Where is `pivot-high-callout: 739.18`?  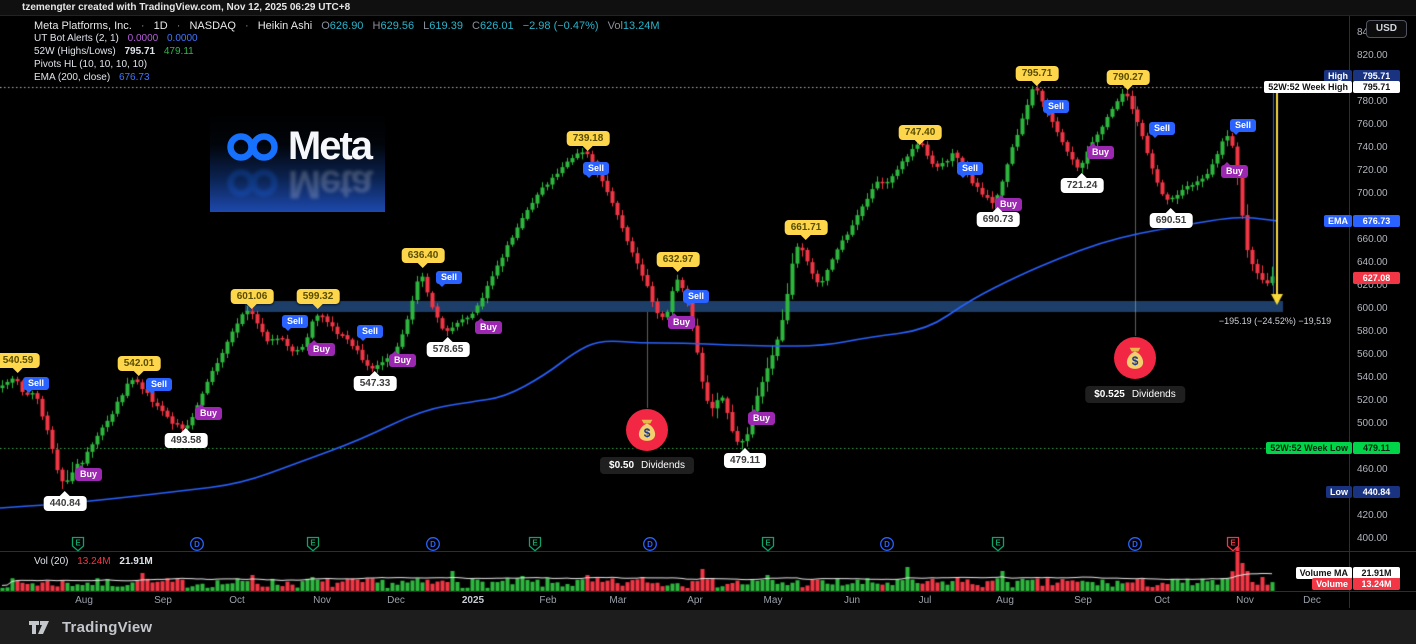 pivot-high-callout: 739.18 is located at coordinates (588, 138).